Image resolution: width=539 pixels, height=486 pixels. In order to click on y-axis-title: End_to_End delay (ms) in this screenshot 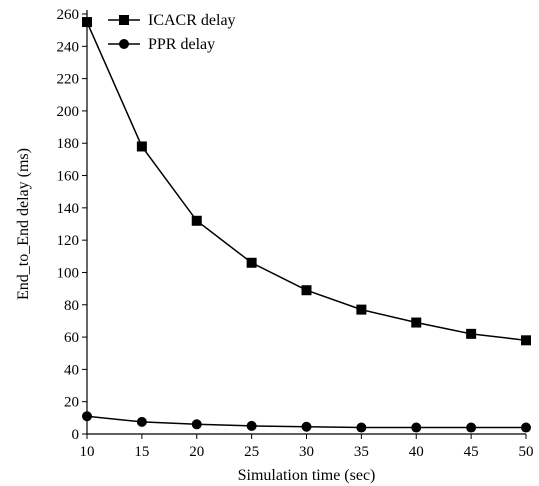, I will do `click(23, 224)`.